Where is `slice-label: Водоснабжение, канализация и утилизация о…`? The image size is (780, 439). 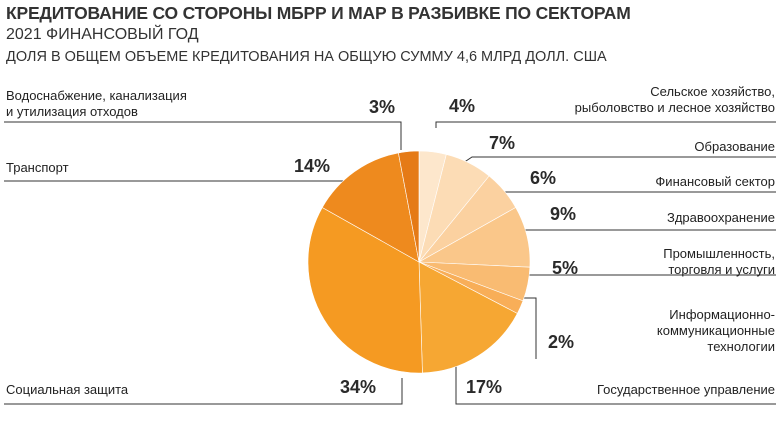 slice-label: Водоснабжение, канализация и утилизация о… is located at coordinates (96, 103).